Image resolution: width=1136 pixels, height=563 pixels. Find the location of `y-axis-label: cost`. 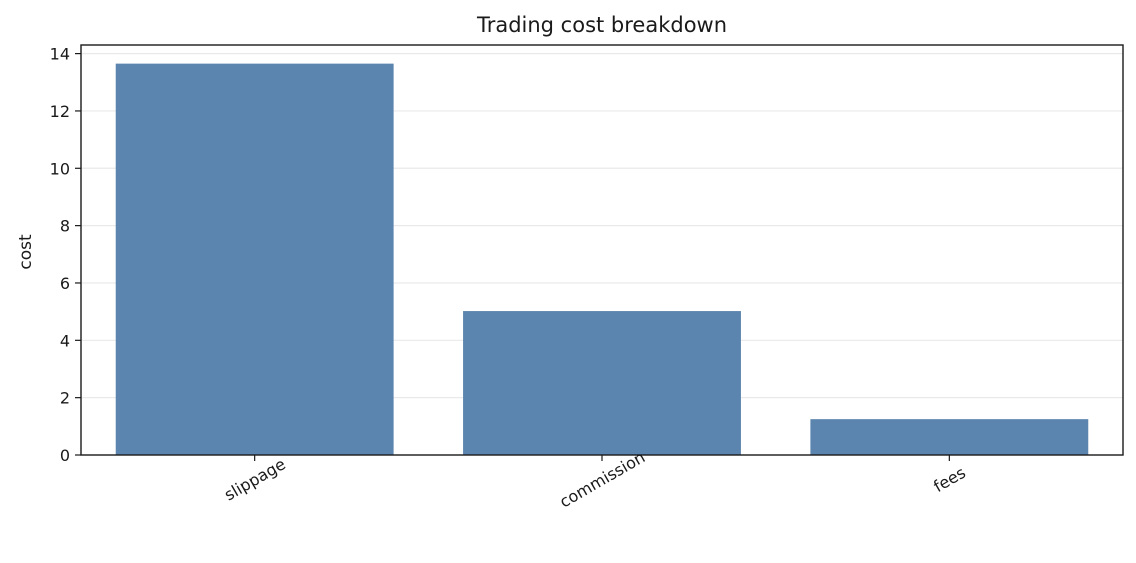

y-axis-label: cost is located at coordinates (26, 252).